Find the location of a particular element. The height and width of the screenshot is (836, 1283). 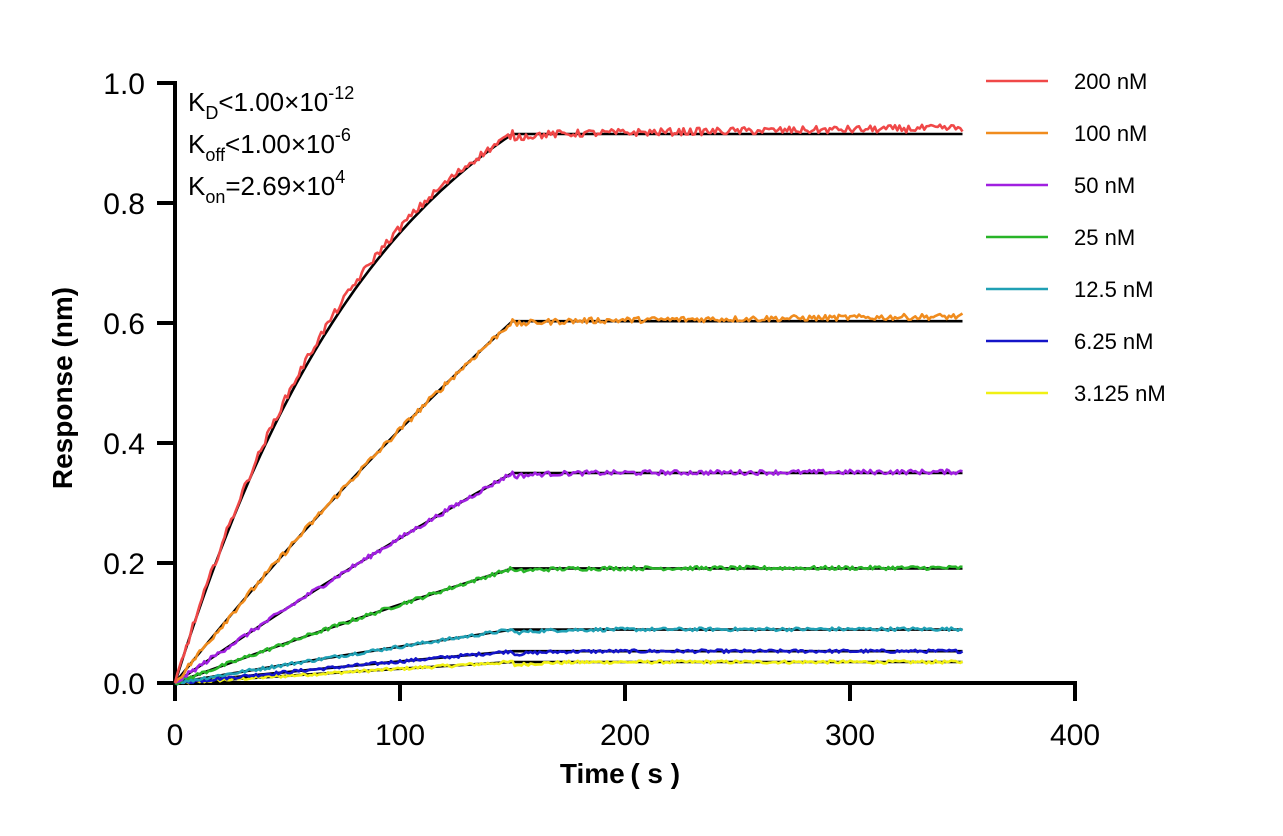

koff-annotation: Koff<1.00×10-6 is located at coordinates (269, 145).